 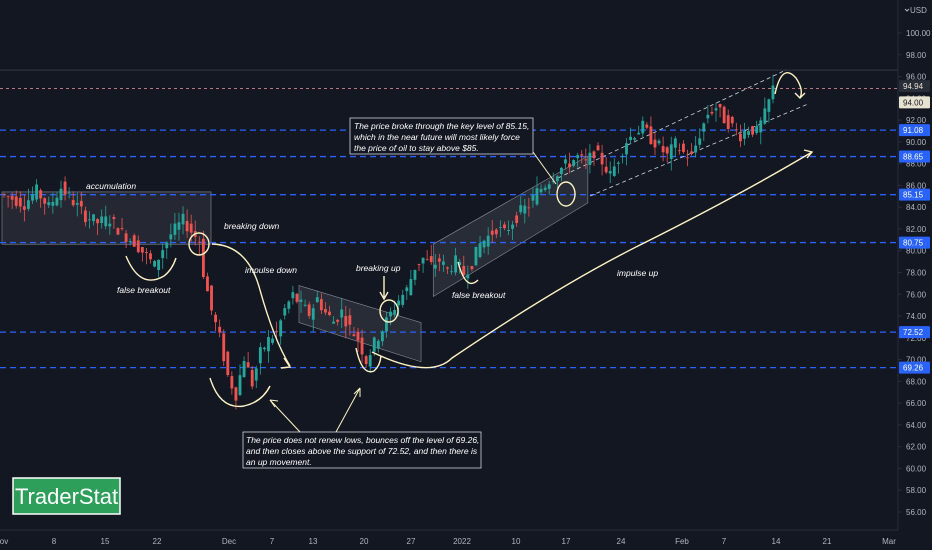 I want to click on annotation-label: impulse up, so click(x=637, y=273).